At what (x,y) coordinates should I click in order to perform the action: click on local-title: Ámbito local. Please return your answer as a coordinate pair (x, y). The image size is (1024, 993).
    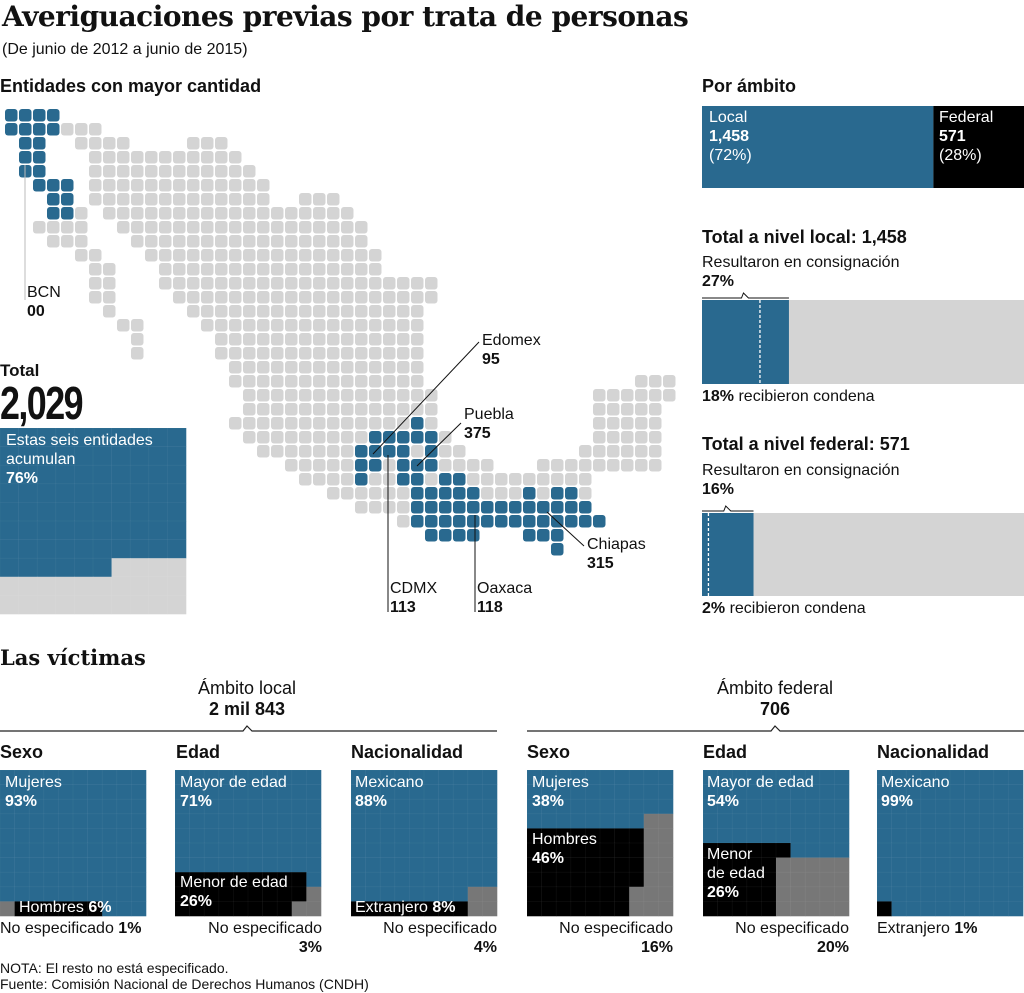
    Looking at the image, I should click on (247, 688).